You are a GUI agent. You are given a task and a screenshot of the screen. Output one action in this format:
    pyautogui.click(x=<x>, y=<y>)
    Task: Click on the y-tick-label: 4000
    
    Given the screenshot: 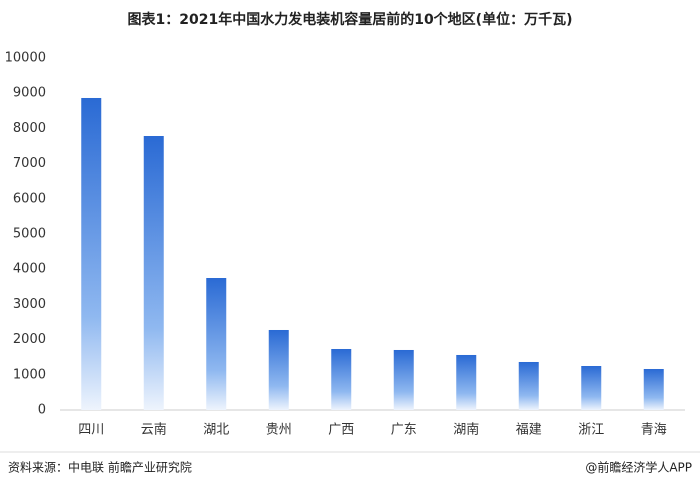 What is the action you would take?
    pyautogui.click(x=29, y=269)
    